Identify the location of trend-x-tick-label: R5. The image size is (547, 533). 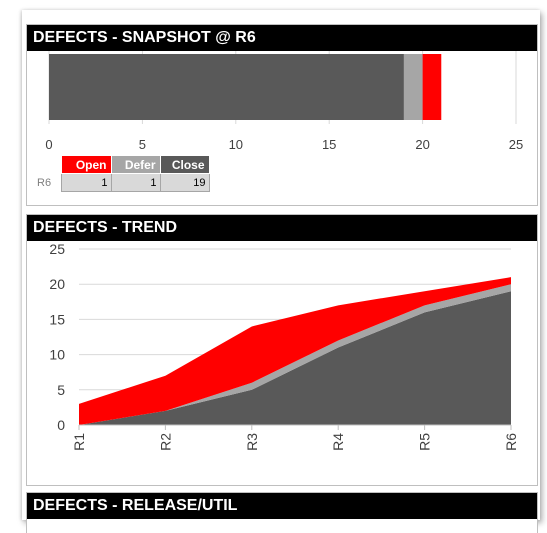
(425, 442).